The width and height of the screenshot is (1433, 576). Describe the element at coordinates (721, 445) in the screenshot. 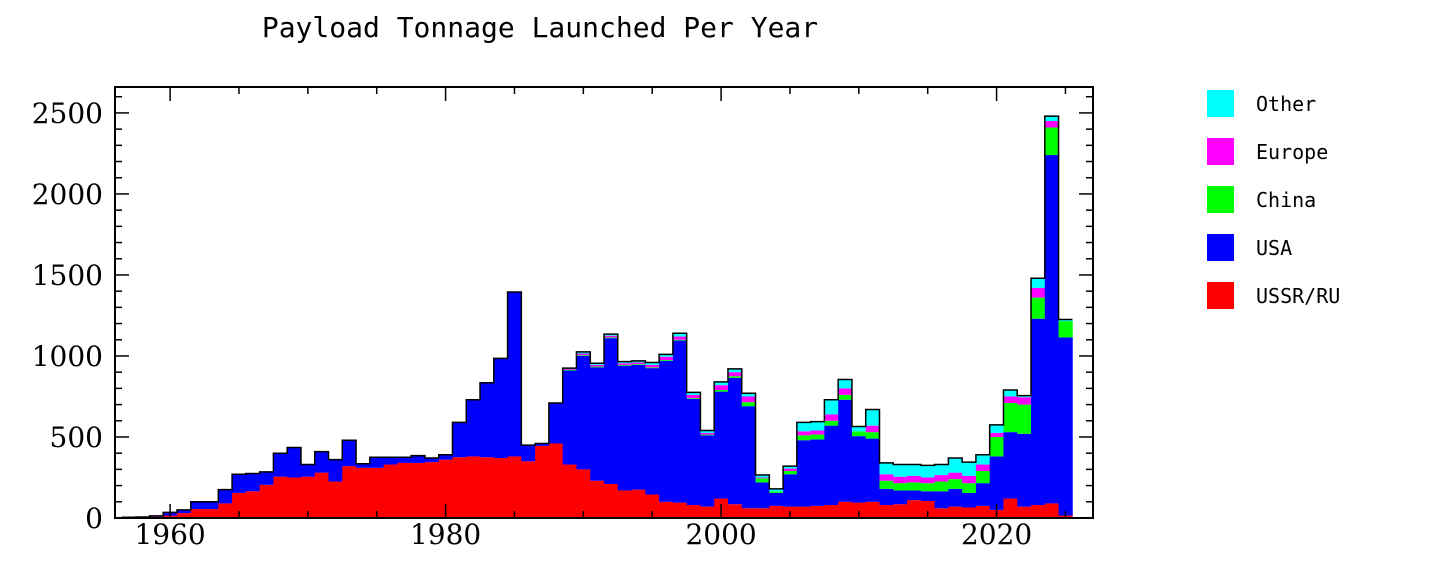

I see `bar-usa-2000` at that location.